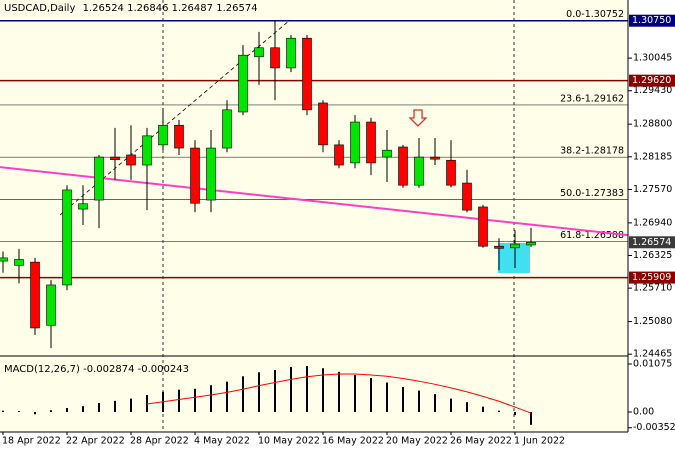  What do you see at coordinates (314, 201) in the screenshot?
I see `trendline` at bounding box center [314, 201].